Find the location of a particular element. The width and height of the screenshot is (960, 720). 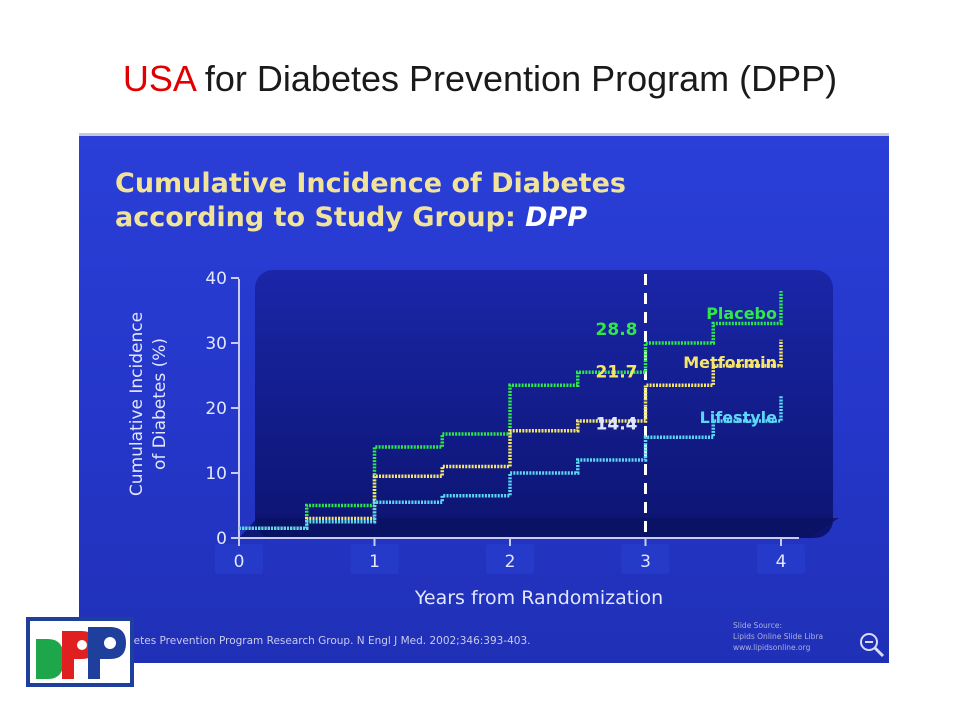

data-label-14.4: 14.4 is located at coordinates (617, 424).